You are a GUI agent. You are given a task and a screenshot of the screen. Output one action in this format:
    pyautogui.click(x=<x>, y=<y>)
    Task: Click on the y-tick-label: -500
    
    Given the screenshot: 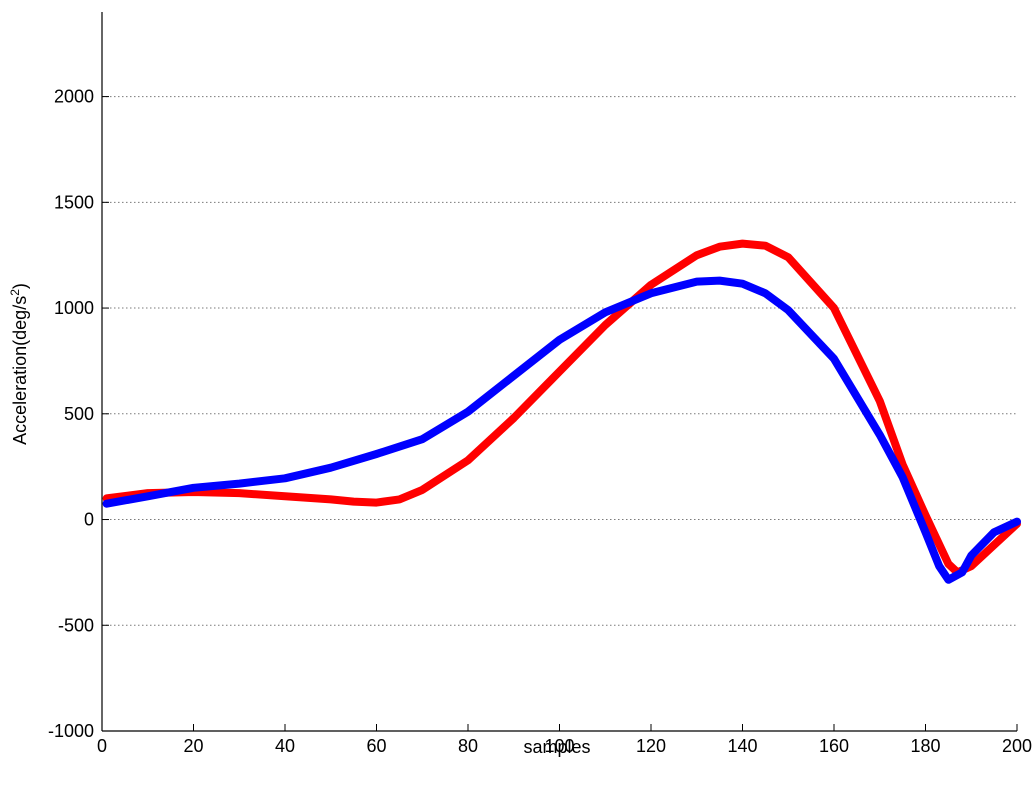 What is the action you would take?
    pyautogui.click(x=76, y=625)
    